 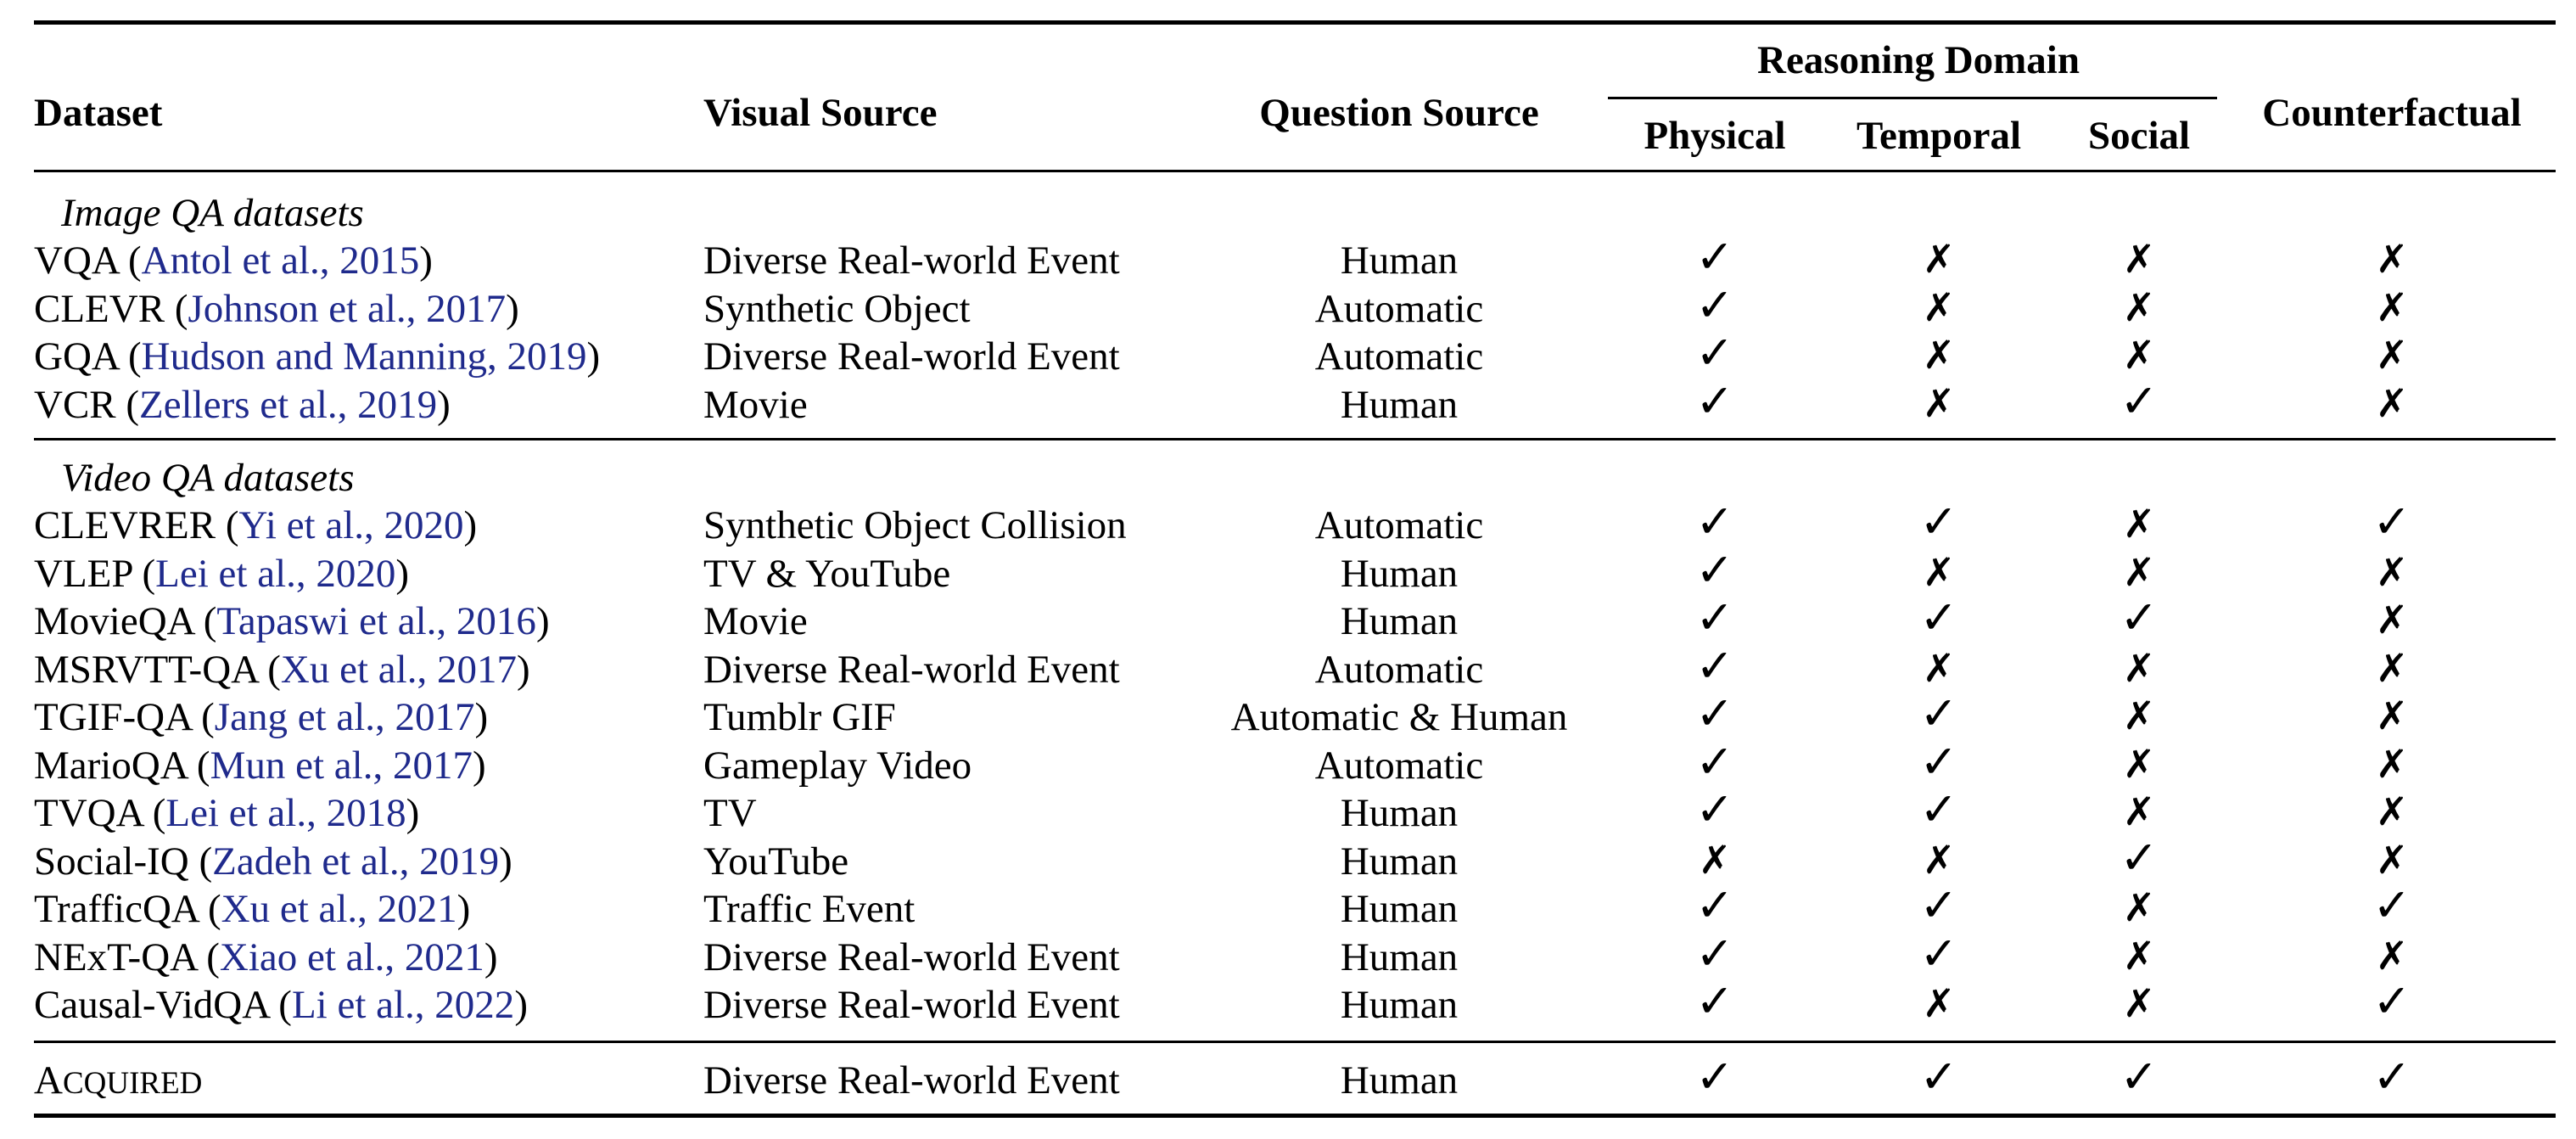 I want to click on reasoning-domain-underline, so click(x=1913, y=98).